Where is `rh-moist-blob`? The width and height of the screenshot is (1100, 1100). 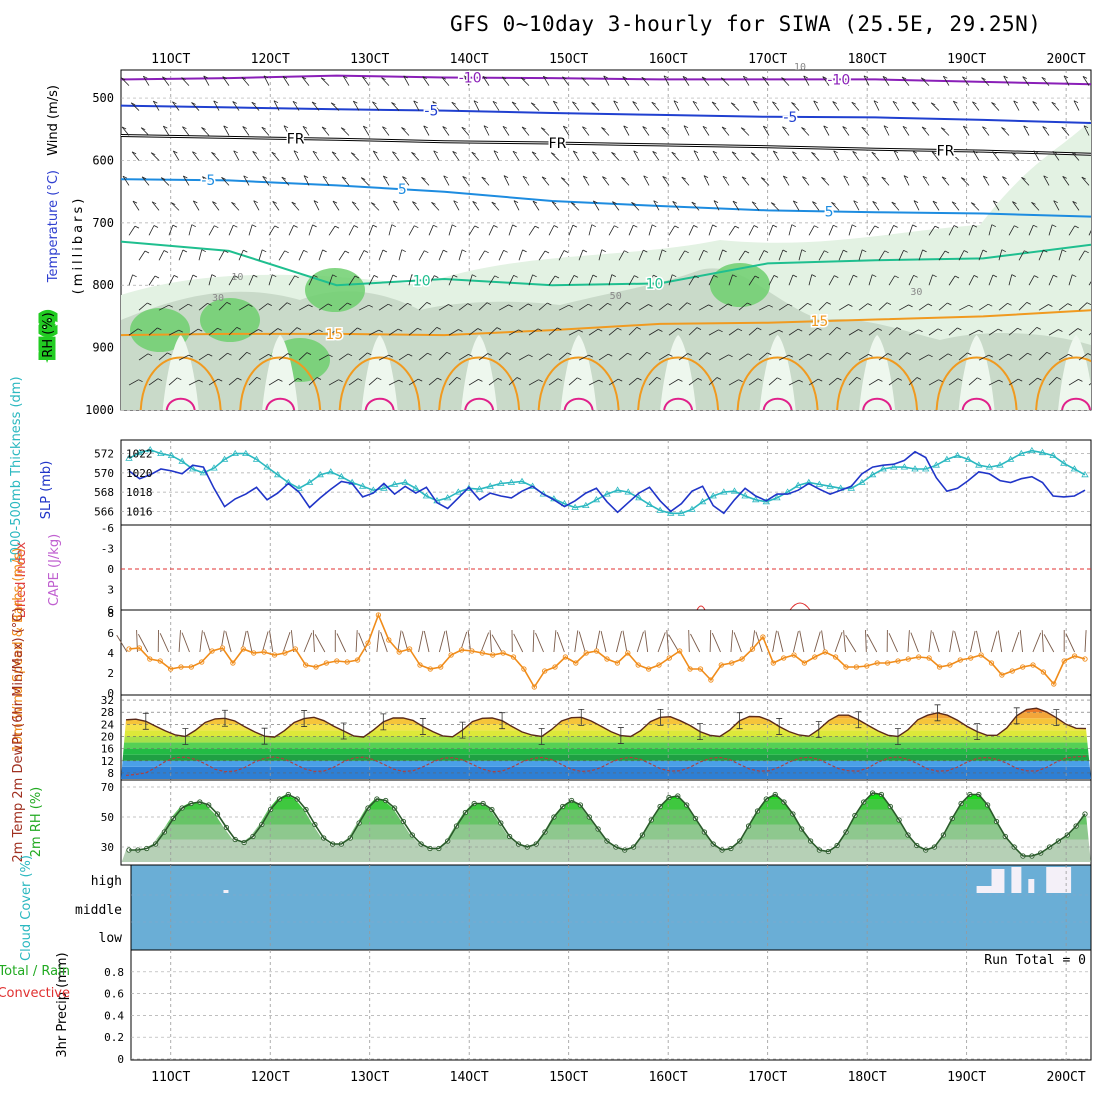 rh-moist-blob is located at coordinates (160, 330).